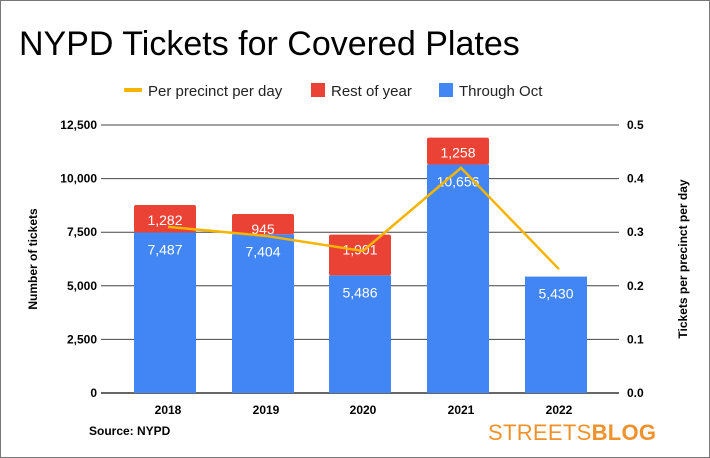 The image size is (710, 458). Describe the element at coordinates (168, 410) in the screenshot. I see `x-tick-label: 2018` at that location.